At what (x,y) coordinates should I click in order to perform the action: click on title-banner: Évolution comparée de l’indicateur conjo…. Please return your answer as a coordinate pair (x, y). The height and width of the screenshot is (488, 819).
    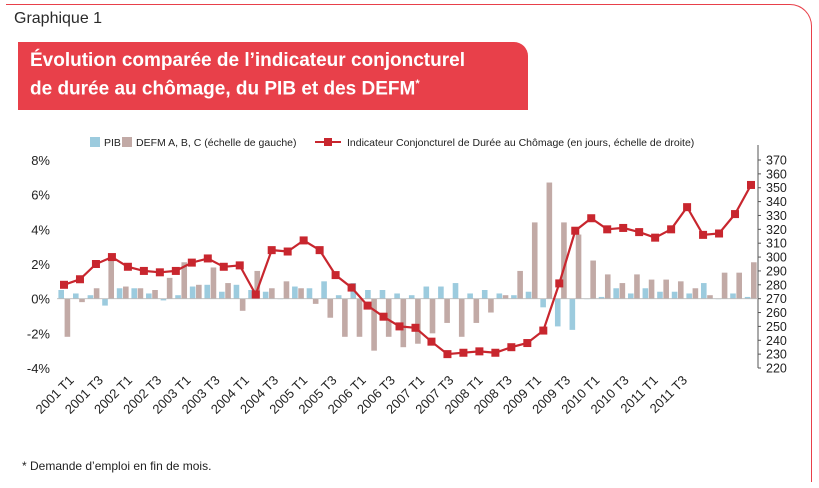
    Looking at the image, I should click on (273, 76).